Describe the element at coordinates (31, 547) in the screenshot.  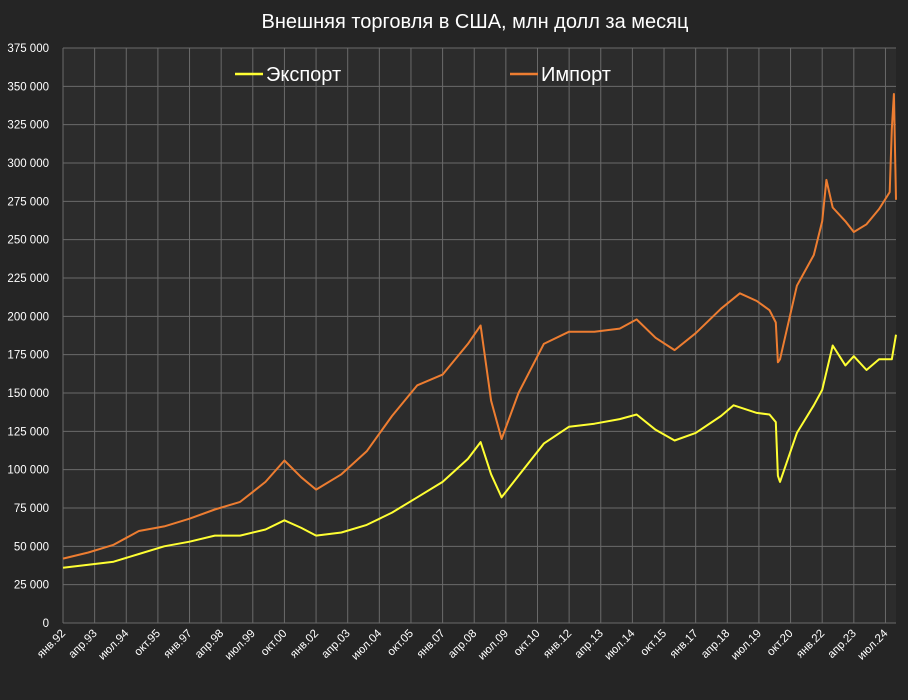
I see `y-tick-label: 50 000` at that location.